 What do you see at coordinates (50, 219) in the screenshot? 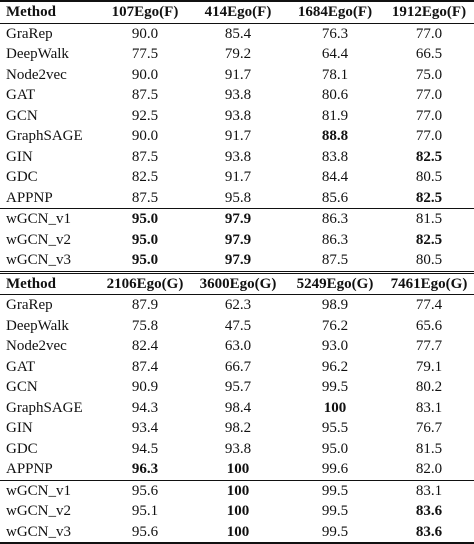
I see `method-name: wGCN_v1` at bounding box center [50, 219].